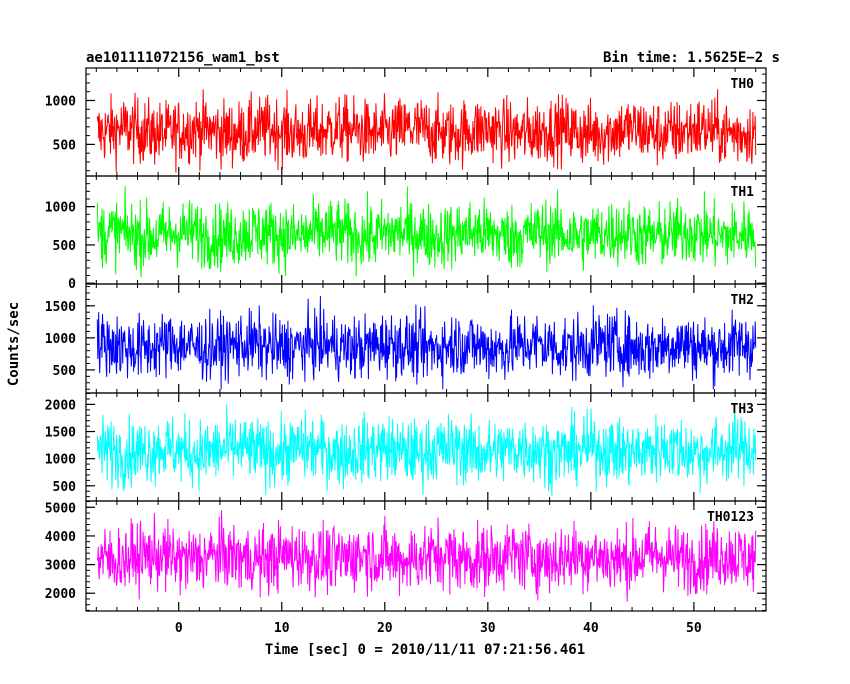  I want to click on panel-th0123: 2000 3000 4000 5000 TH0123, so click(406, 556).